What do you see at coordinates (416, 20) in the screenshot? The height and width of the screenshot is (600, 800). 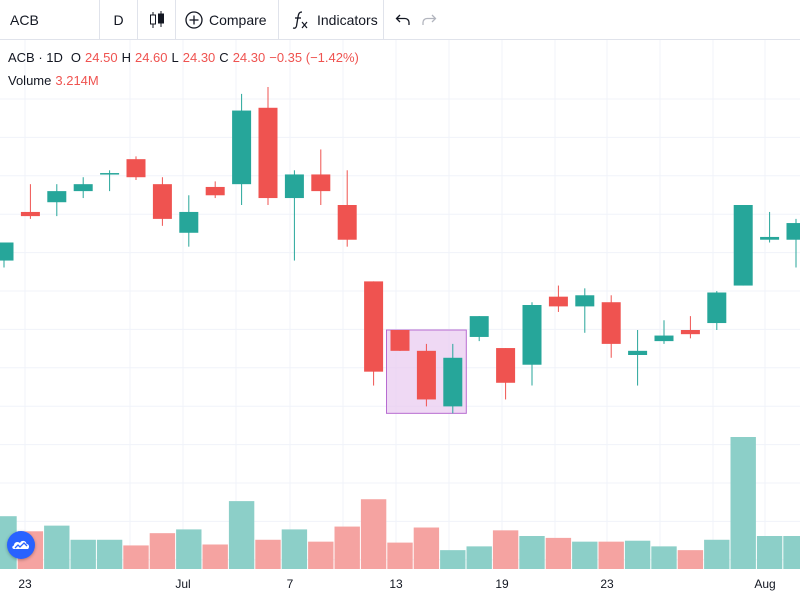 I see `undo-redo-group` at bounding box center [416, 20].